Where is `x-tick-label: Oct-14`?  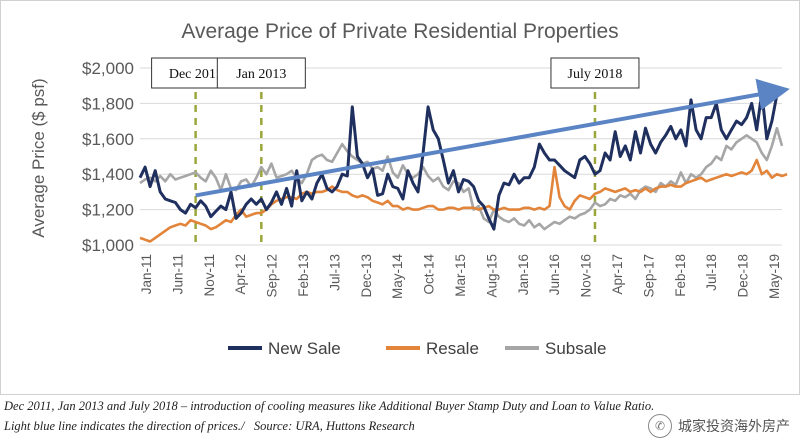
x-tick-label: Oct-14 is located at coordinates (429, 274).